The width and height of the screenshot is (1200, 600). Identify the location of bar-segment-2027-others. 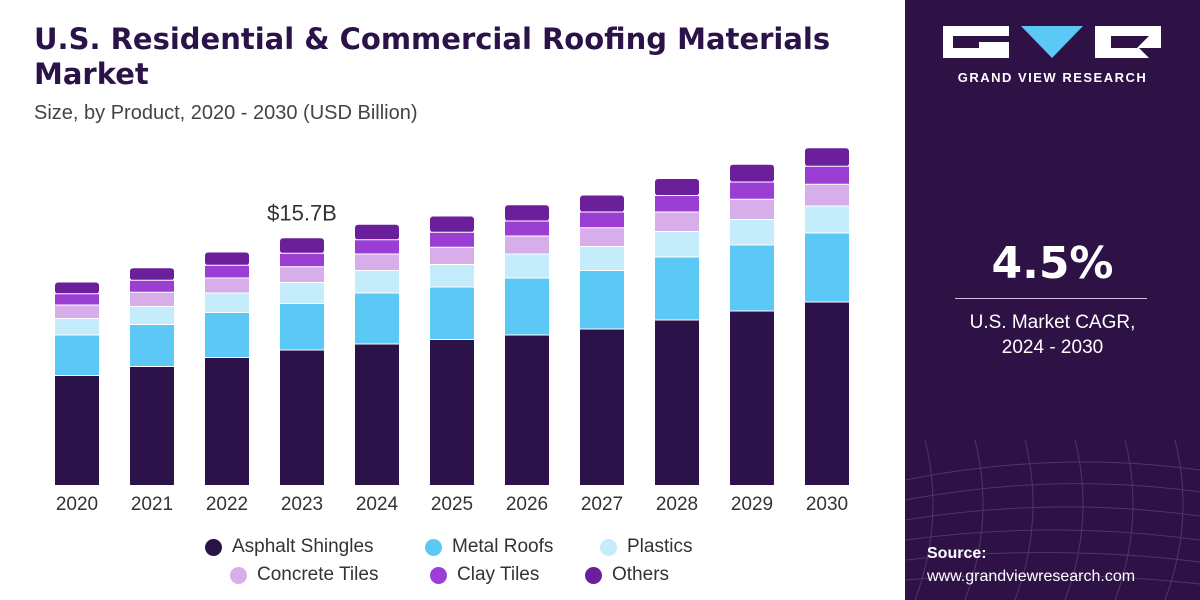
(602, 203).